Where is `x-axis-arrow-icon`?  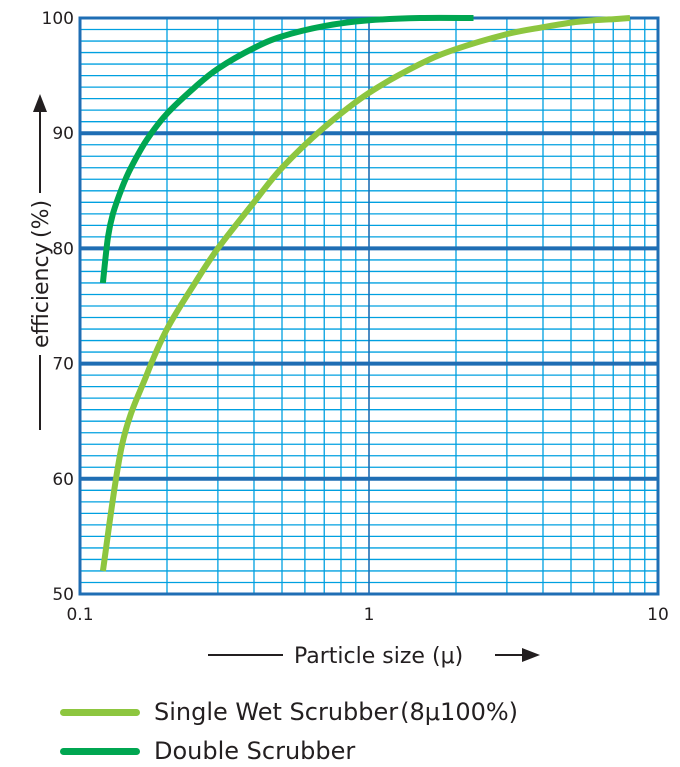
x-axis-arrow-icon is located at coordinates (531, 655).